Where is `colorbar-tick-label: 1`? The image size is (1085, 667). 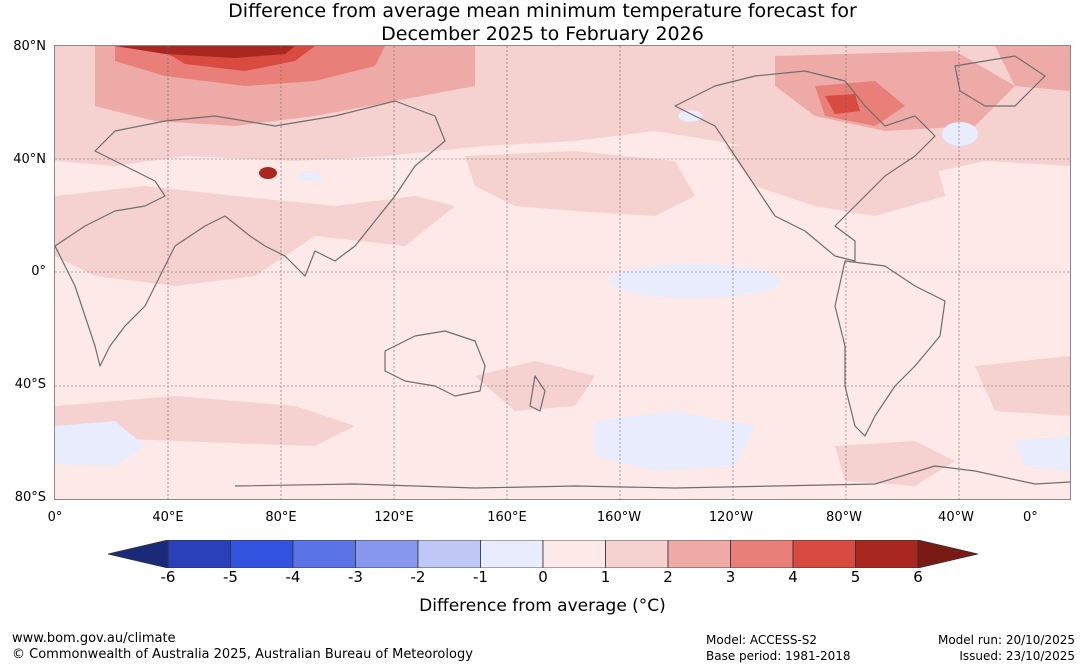
colorbar-tick-label: 1 is located at coordinates (605, 577).